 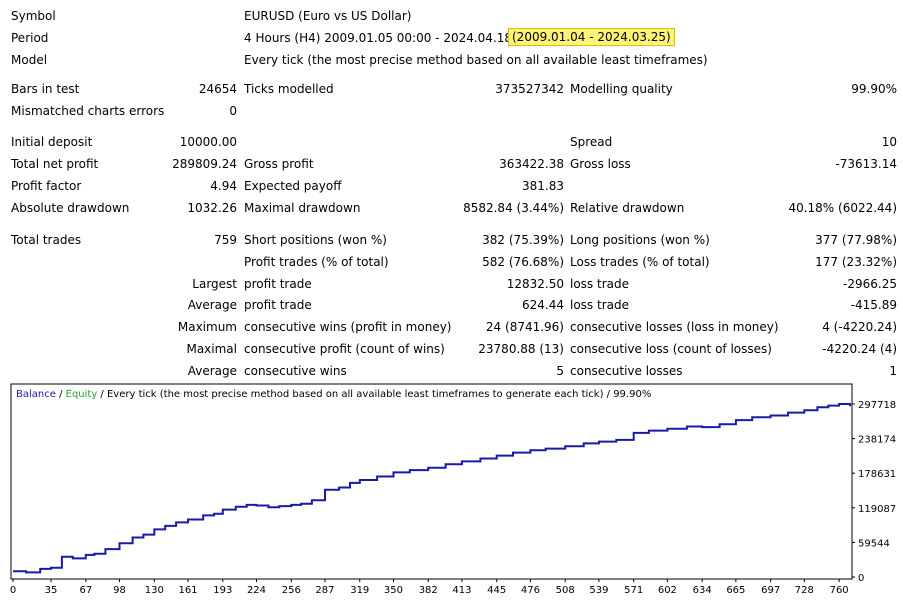 I want to click on average-label: Average, so click(x=212, y=305).